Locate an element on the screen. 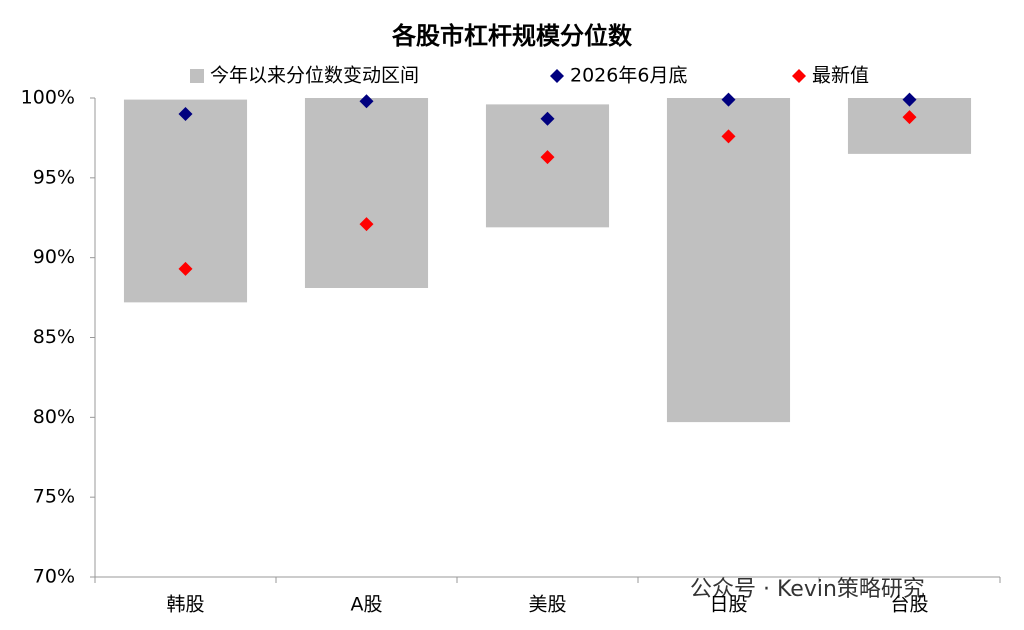 This screenshot has height=630, width=1024. x-tick-label: 日股 is located at coordinates (728, 605).